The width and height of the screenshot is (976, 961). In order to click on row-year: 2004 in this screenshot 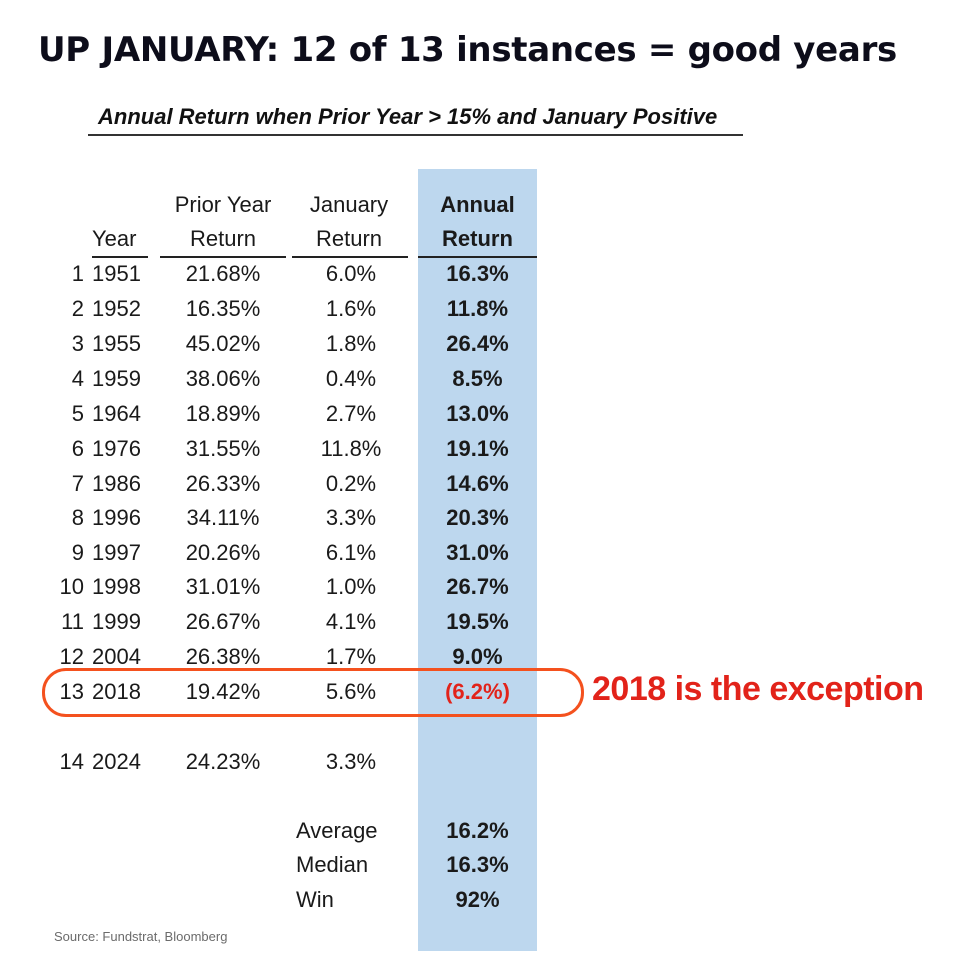, I will do `click(116, 656)`.